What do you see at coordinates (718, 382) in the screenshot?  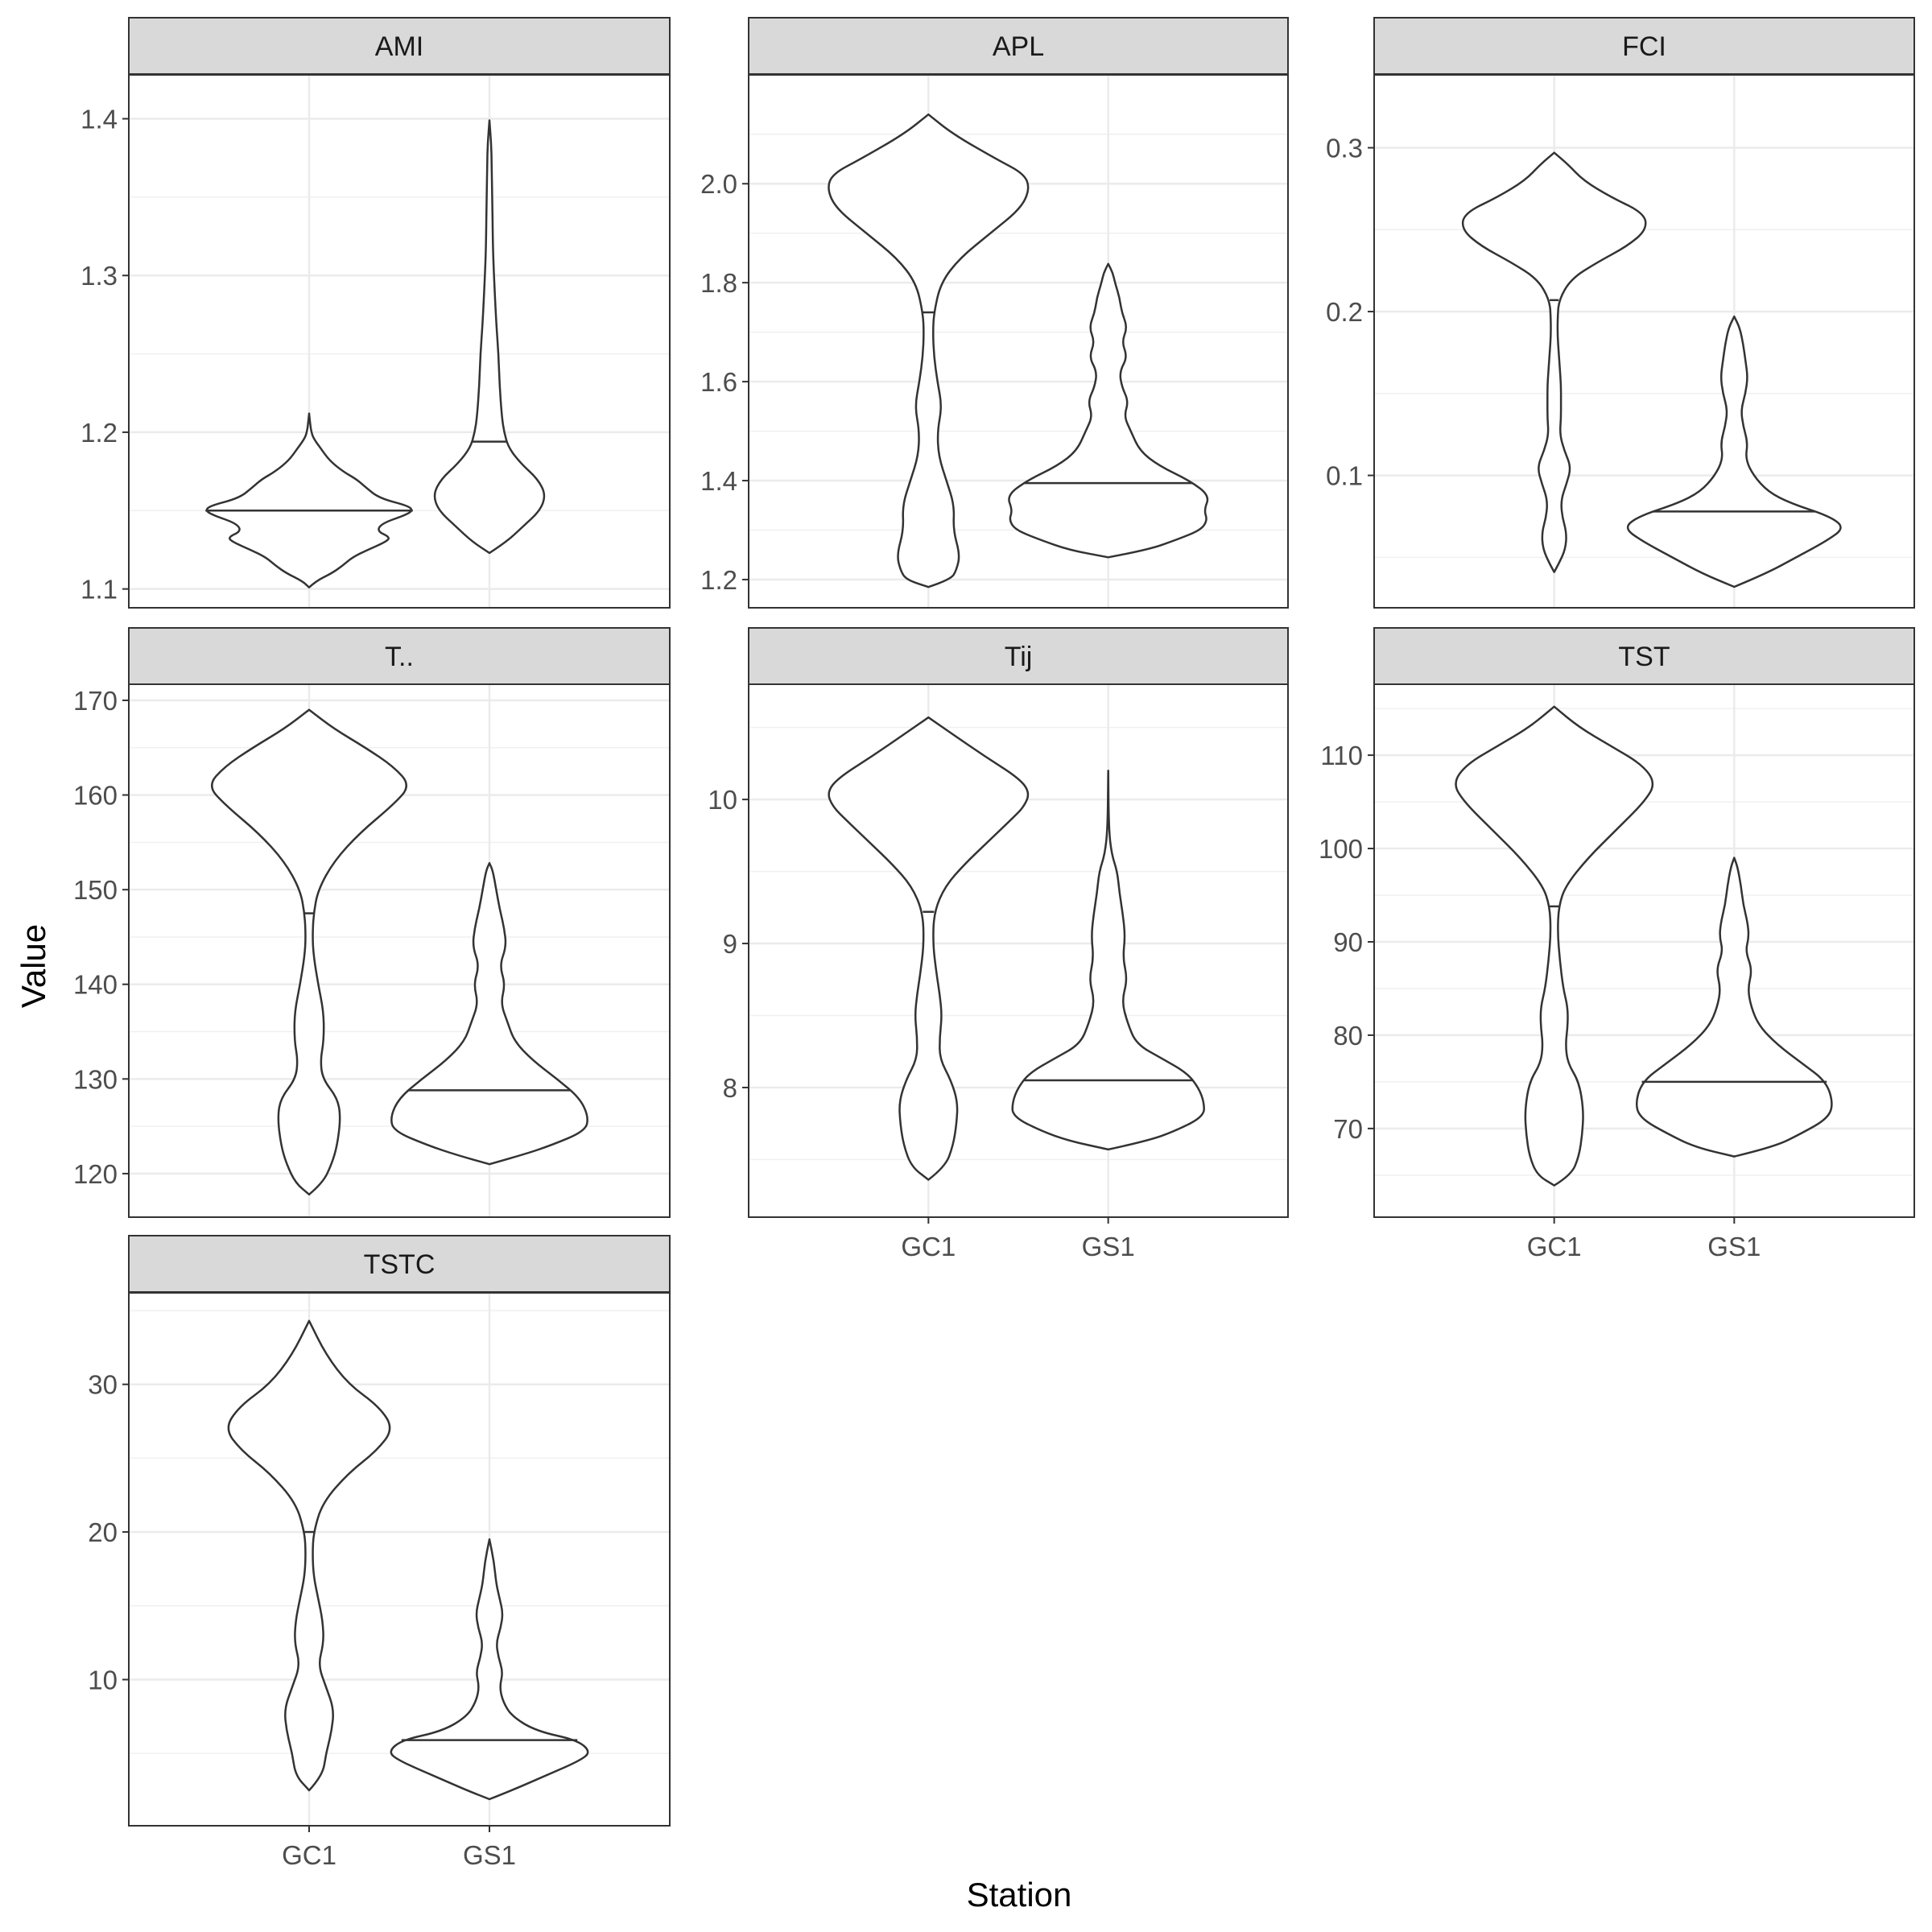 I see `y-tick-label: 1.6` at bounding box center [718, 382].